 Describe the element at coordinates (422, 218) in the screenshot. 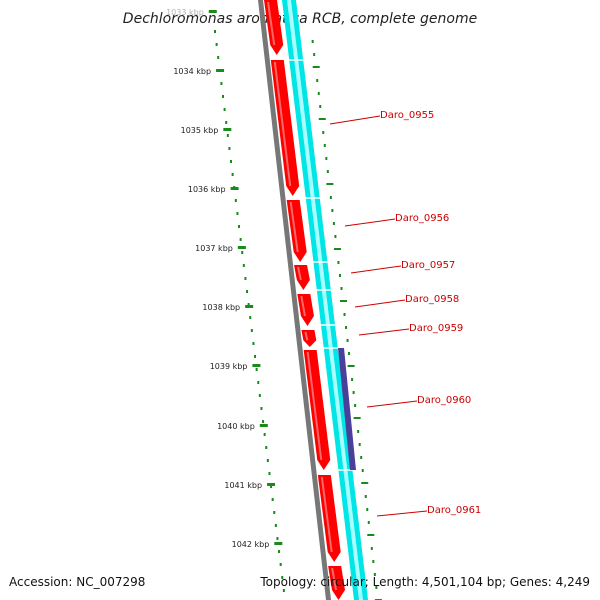

I see `gene-label-daro_0956: Daro_0956` at that location.